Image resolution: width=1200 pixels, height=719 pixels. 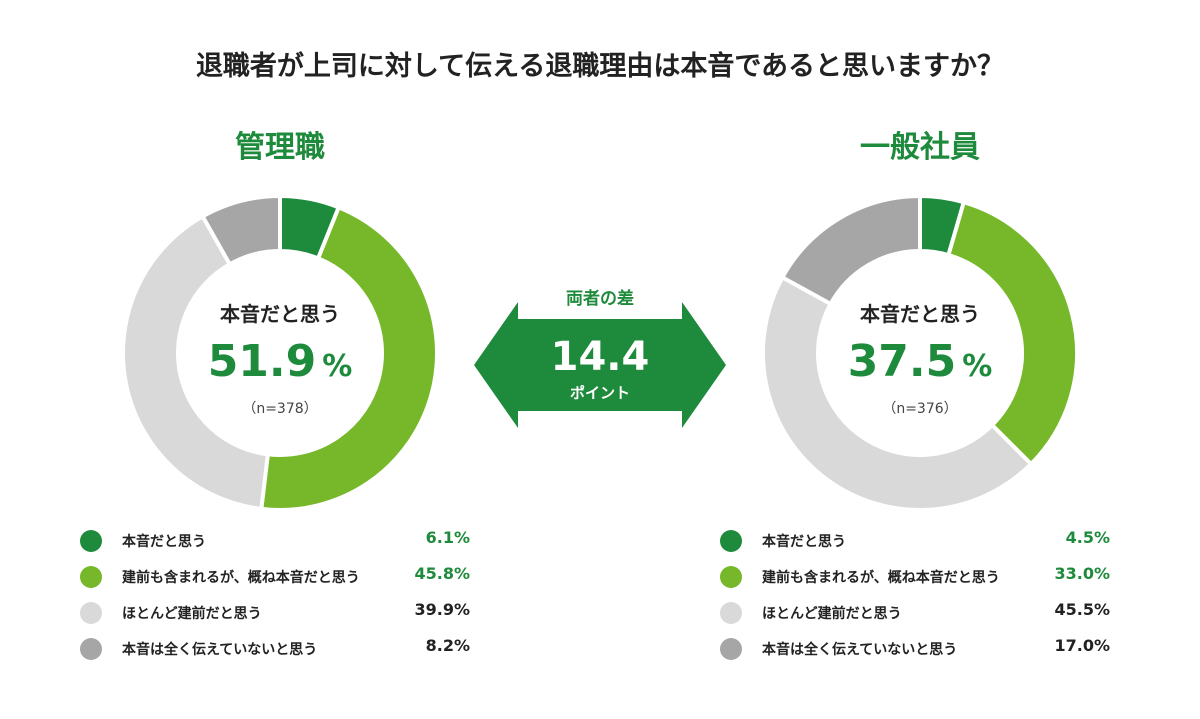 What do you see at coordinates (599, 393) in the screenshot?
I see `difference-unit: ポイント` at bounding box center [599, 393].